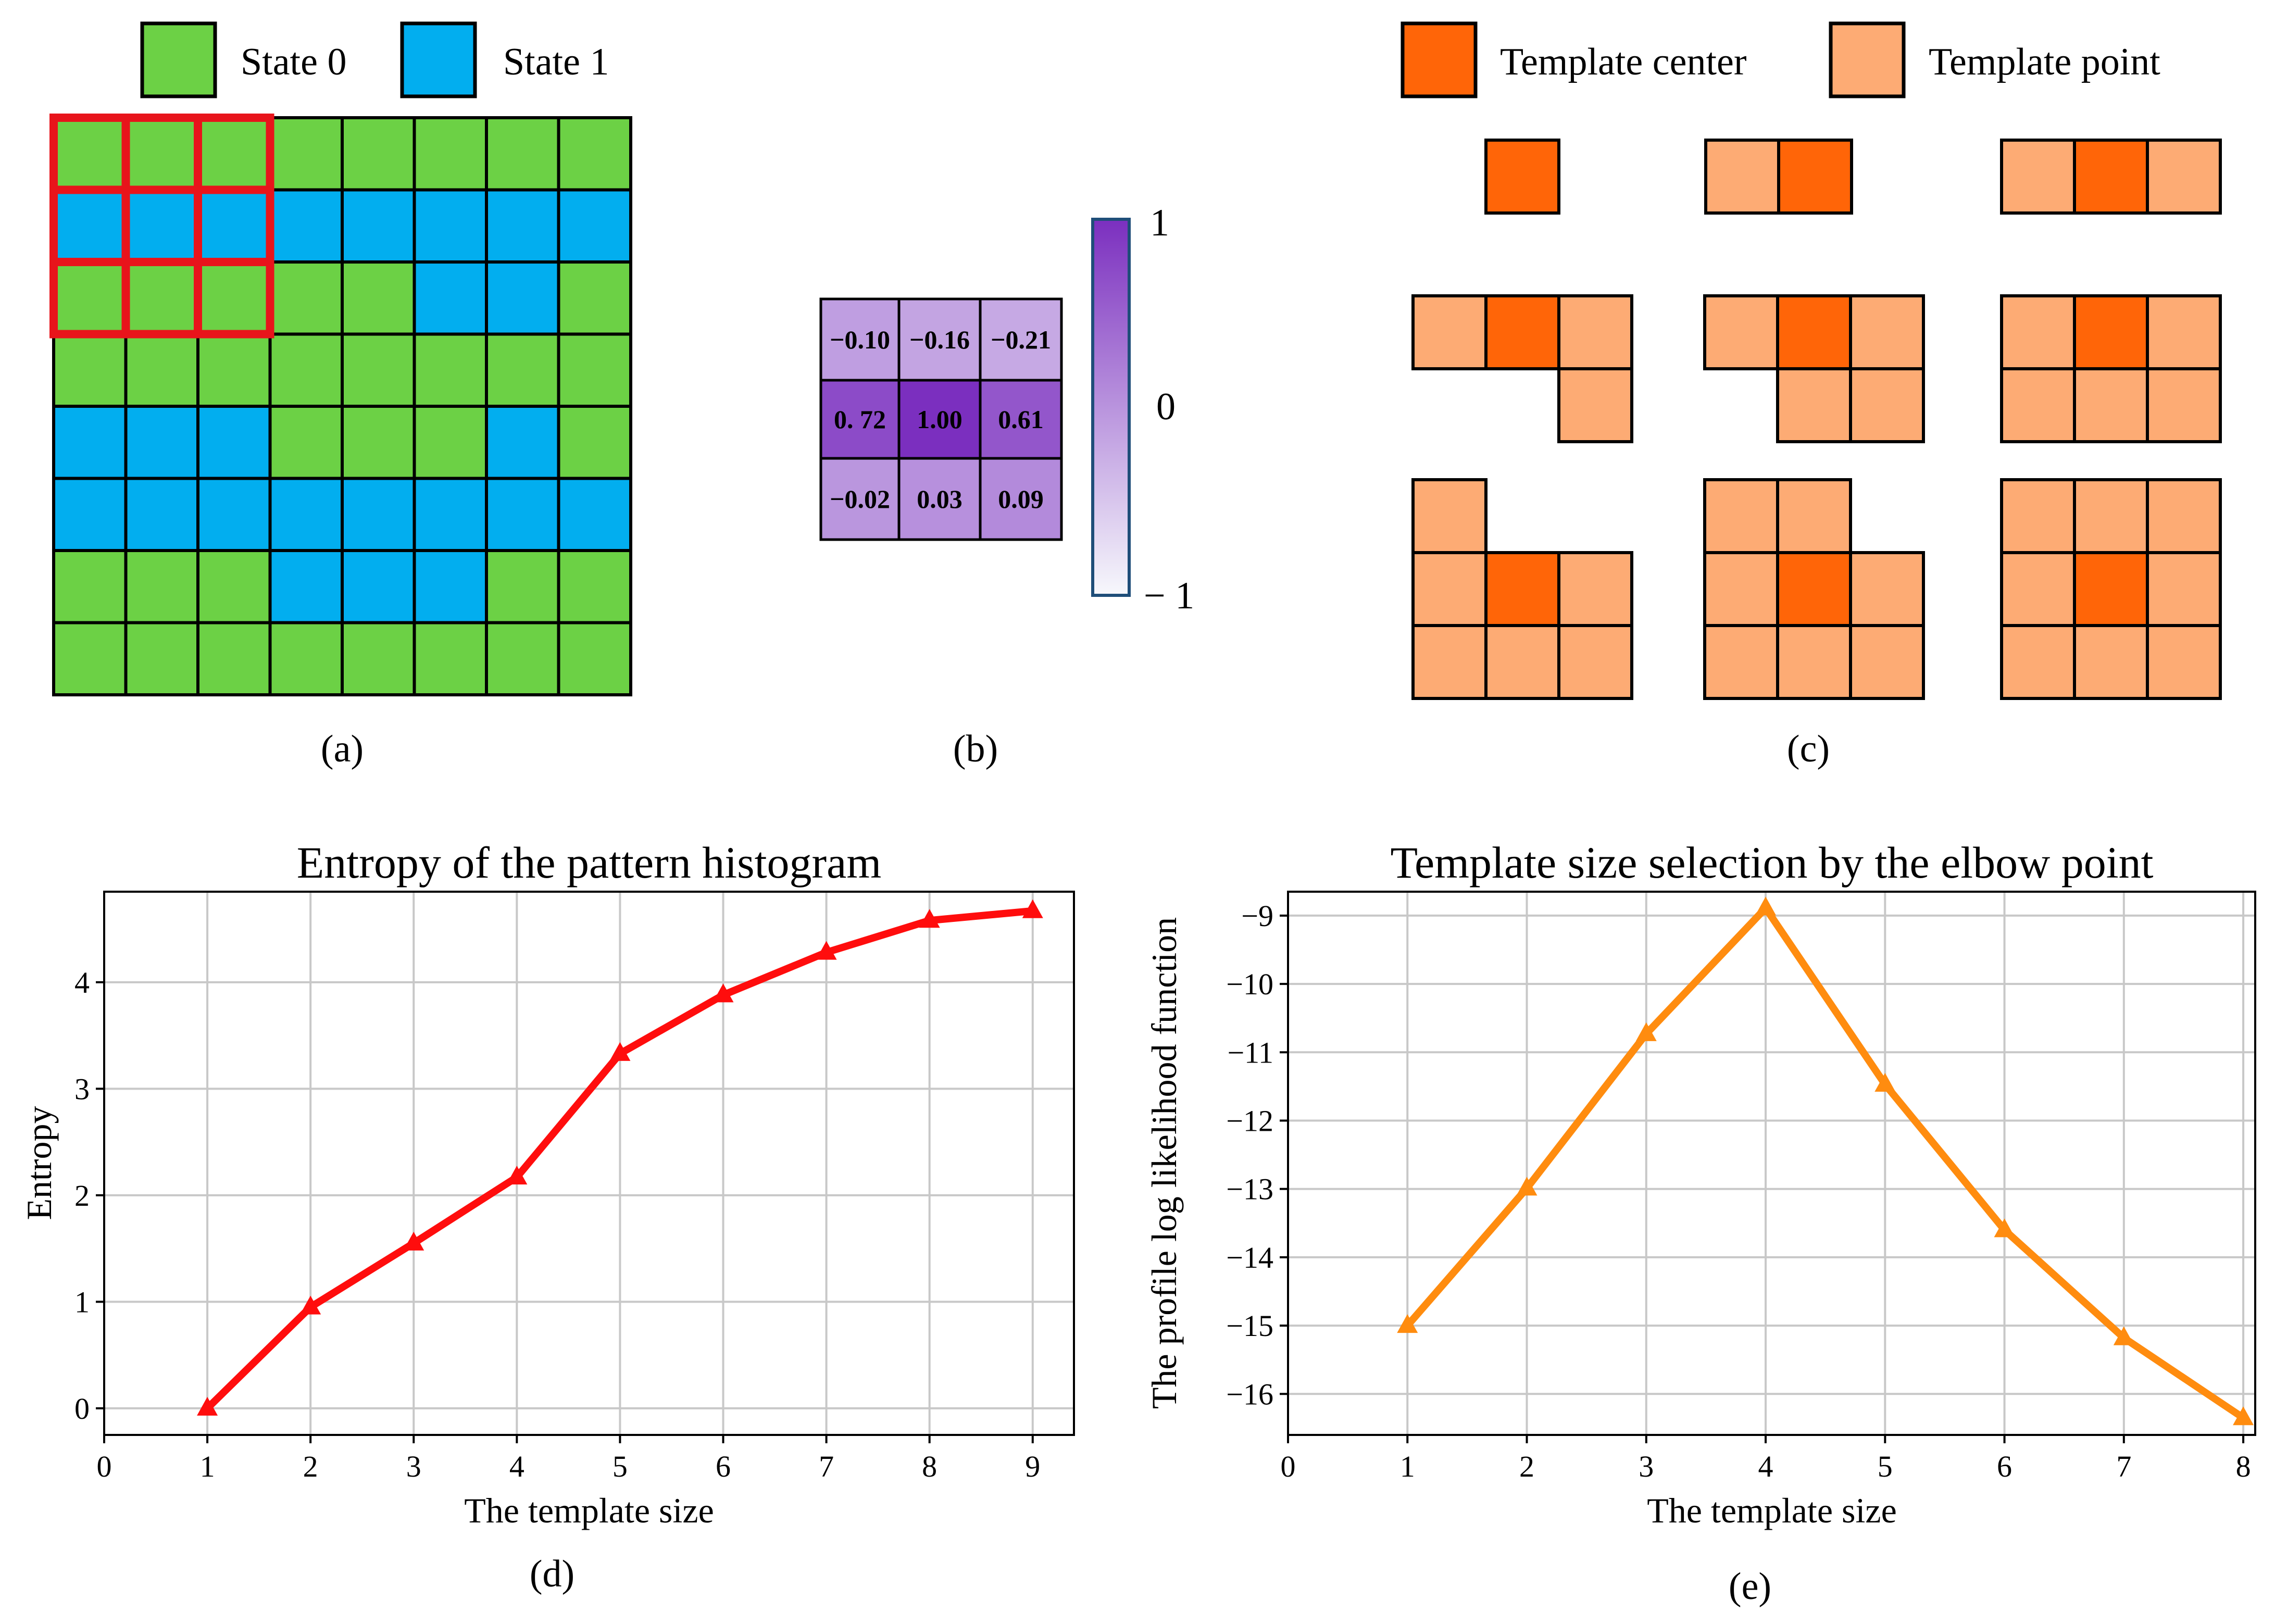 This screenshot has width=2275, height=1624. I want to click on d-y-tick-label: 0, so click(82, 1409).